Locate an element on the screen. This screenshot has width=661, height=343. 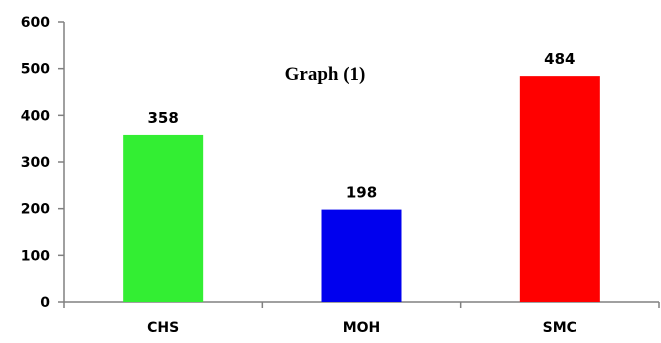
data-label-moh: 198 is located at coordinates (361, 193).